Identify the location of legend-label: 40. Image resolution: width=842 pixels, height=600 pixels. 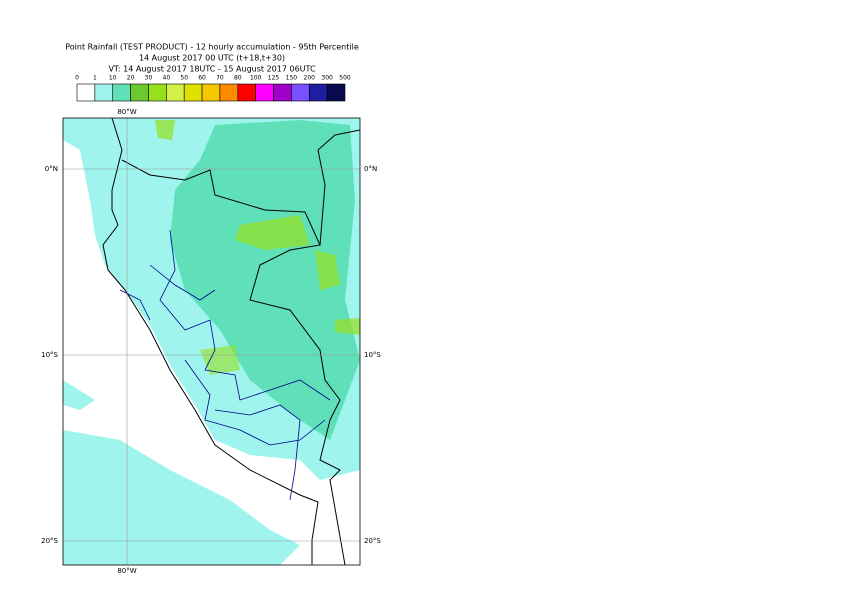
(167, 78).